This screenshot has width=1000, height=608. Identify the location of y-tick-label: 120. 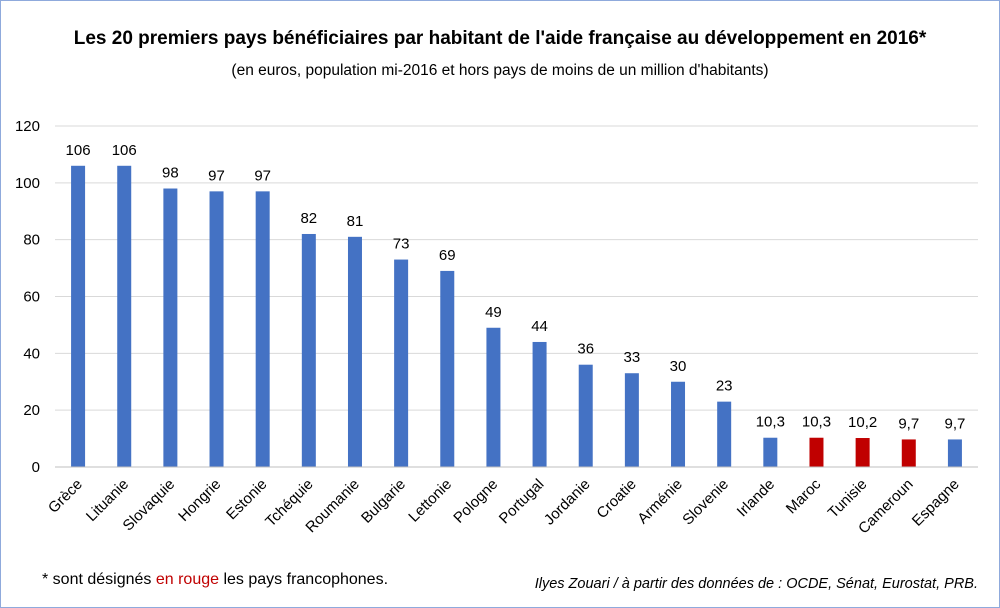
(27, 126).